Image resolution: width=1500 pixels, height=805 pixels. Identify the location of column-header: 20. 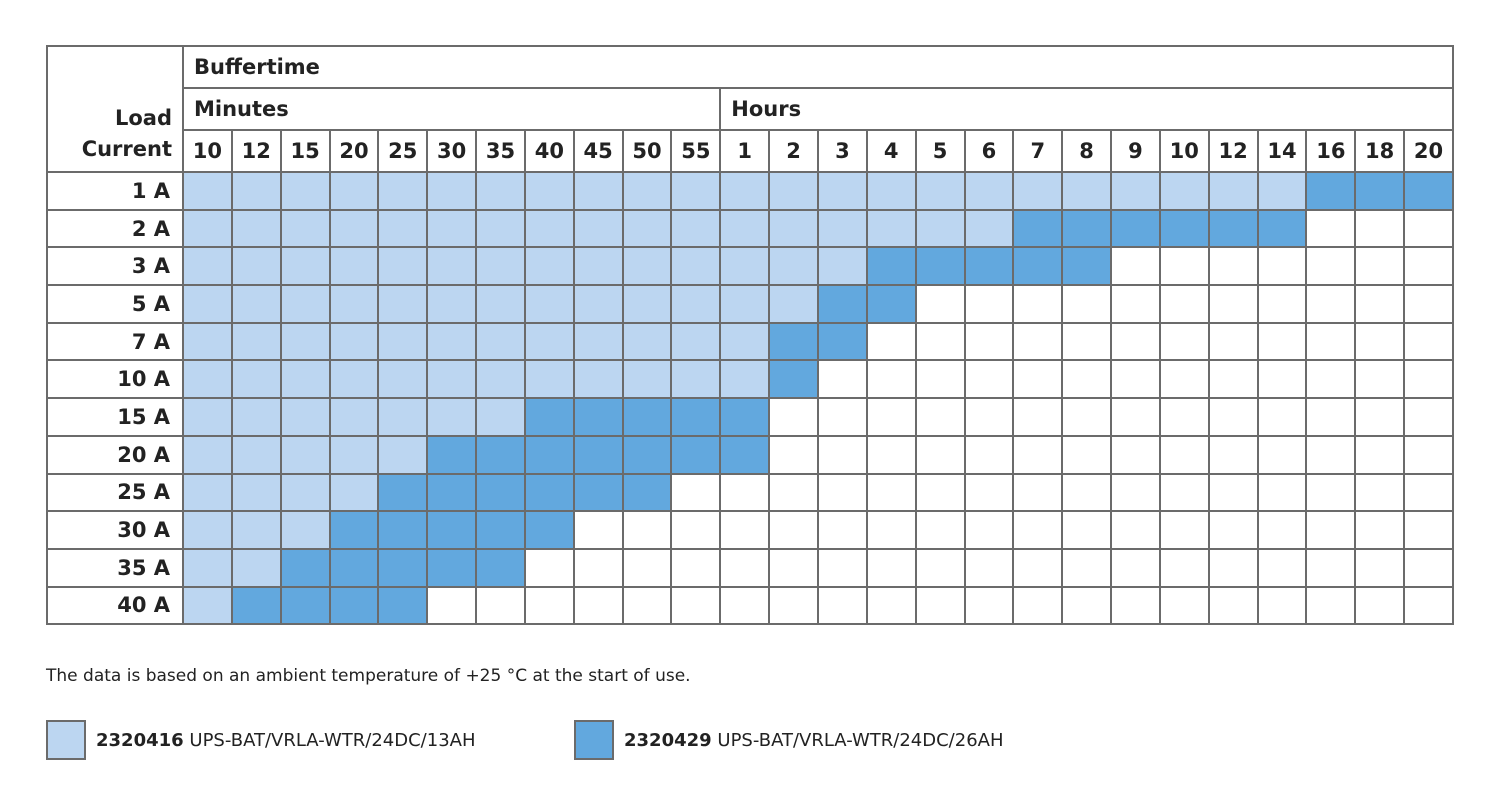
(354, 151).